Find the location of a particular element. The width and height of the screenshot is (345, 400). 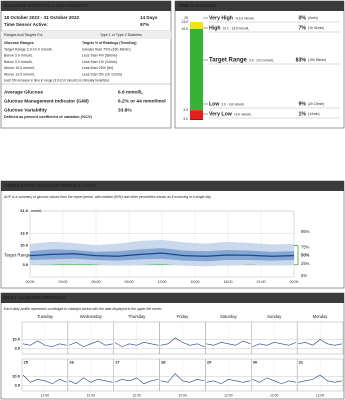

day-date: 28 is located at coordinates (163, 362).